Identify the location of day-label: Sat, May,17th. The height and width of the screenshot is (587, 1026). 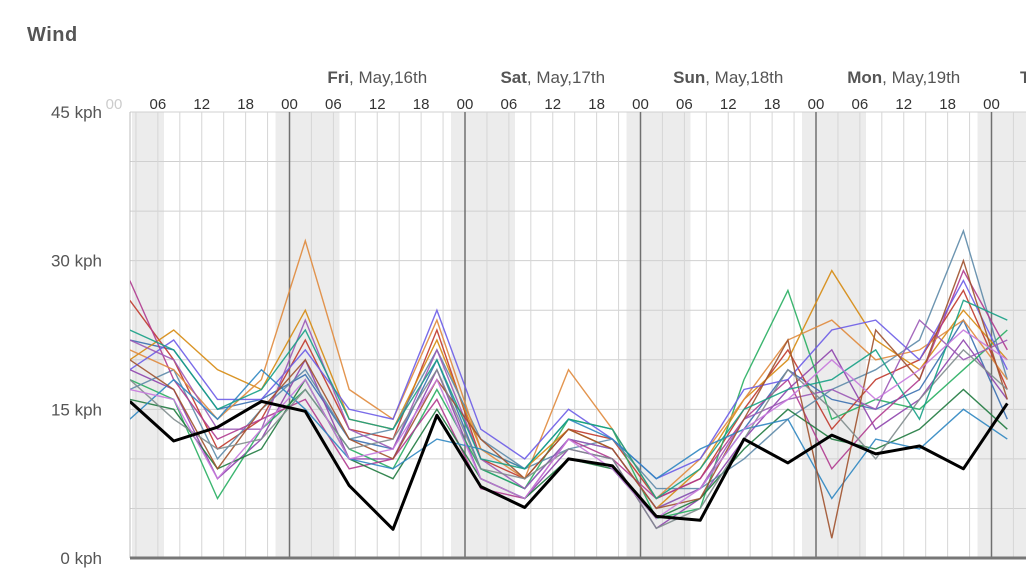
(552, 77).